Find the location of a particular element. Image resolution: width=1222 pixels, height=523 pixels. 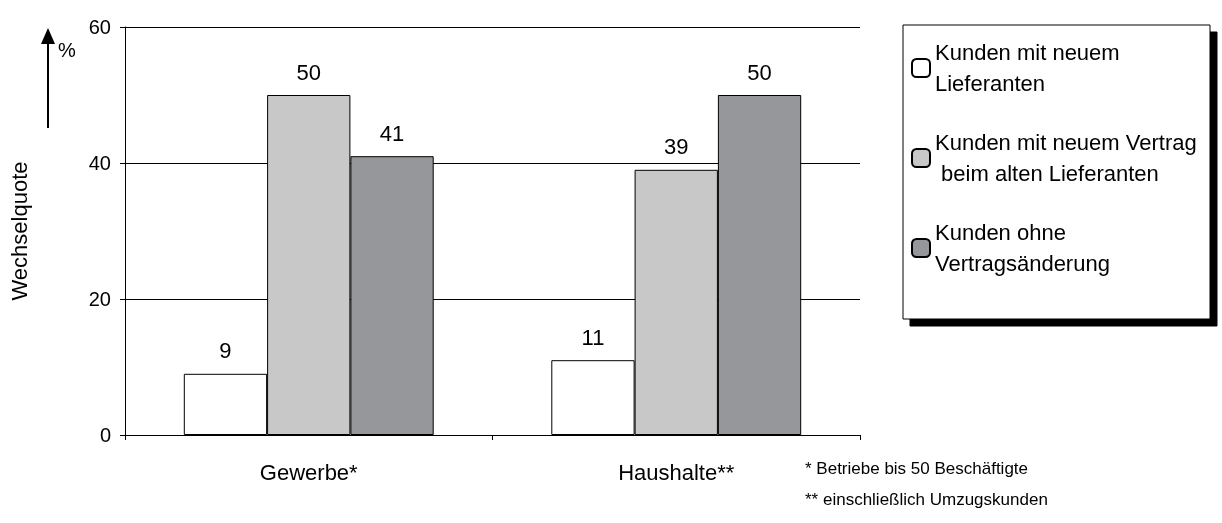

y-tick-label: 60 is located at coordinates (99, 27).